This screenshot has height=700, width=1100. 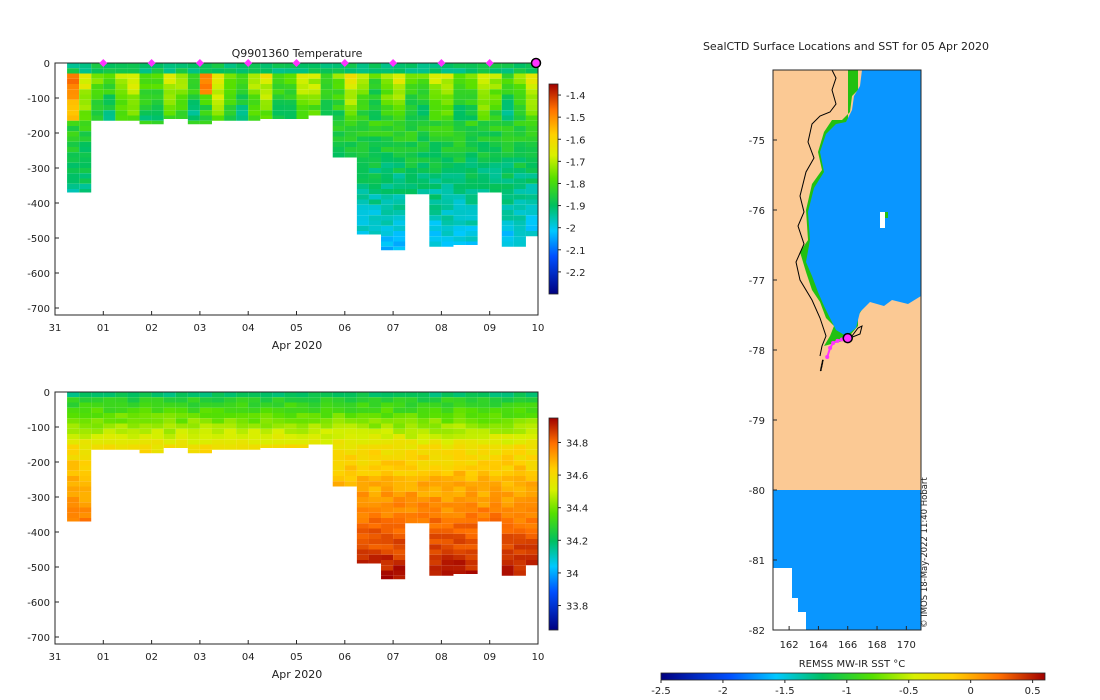 What do you see at coordinates (571, 229) in the screenshot?
I see `colorbar-tick-label: -2` at bounding box center [571, 229].